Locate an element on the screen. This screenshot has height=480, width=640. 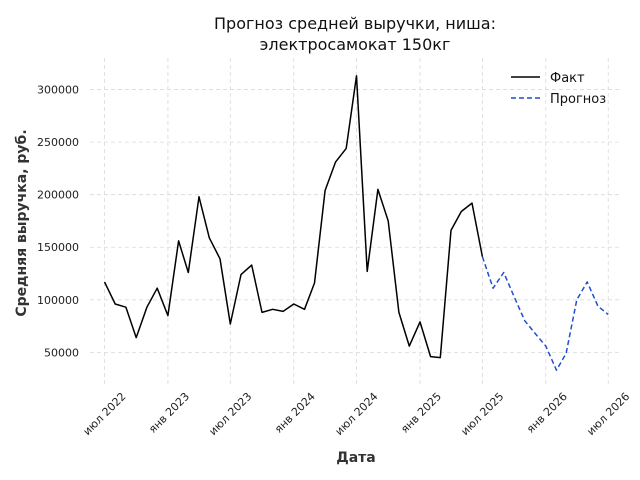
x-axis-label: Дата is located at coordinates (355, 458).